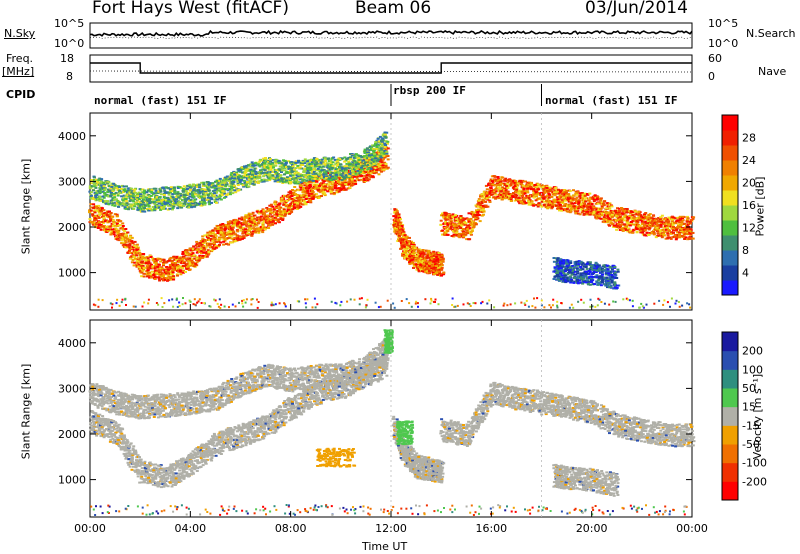 The height and width of the screenshot is (554, 800). Describe the element at coordinates (391, 68) in the screenshot. I see `freq-panel` at that location.